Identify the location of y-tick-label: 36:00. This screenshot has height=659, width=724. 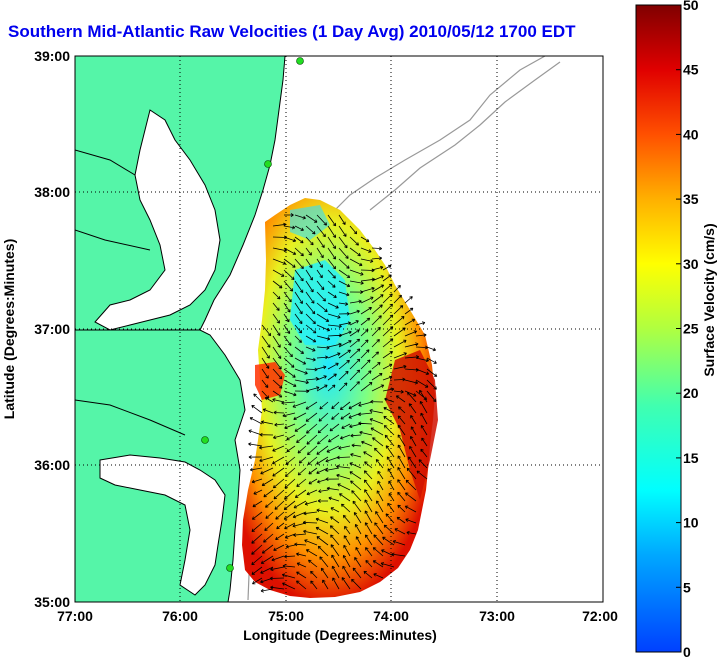
(52, 465).